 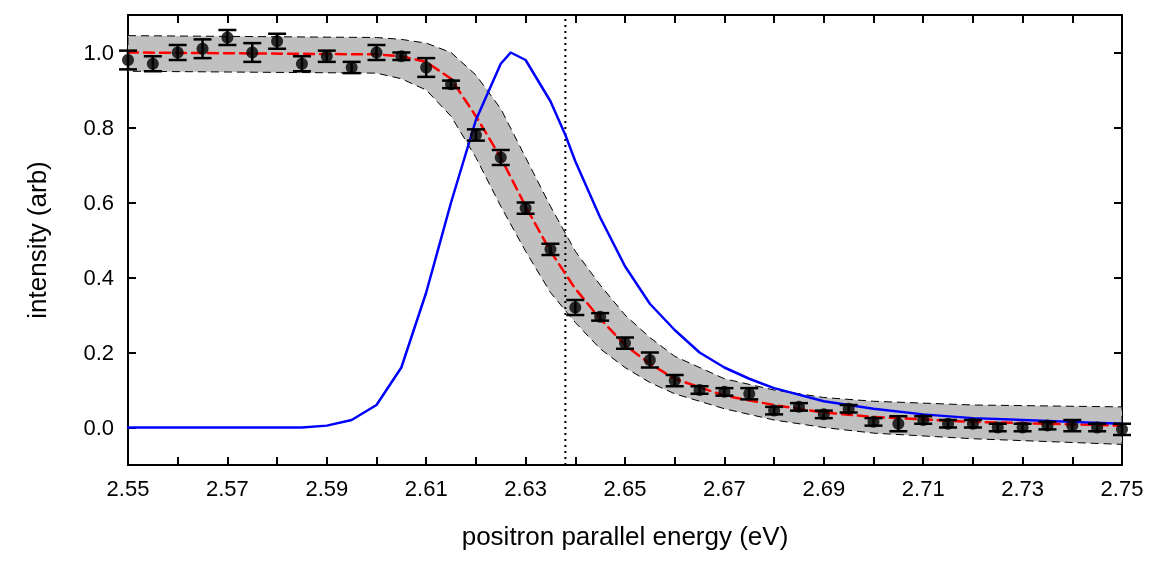 What do you see at coordinates (98, 127) in the screenshot?
I see `y-tick-label: 0.8` at bounding box center [98, 127].